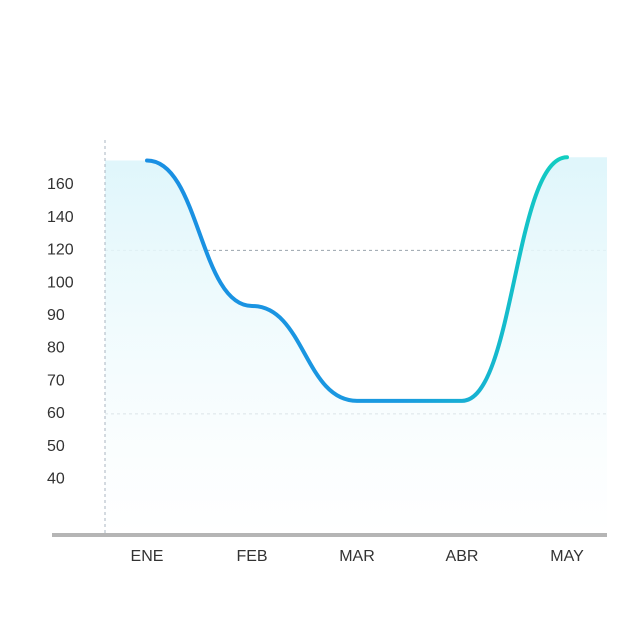 The image size is (640, 640). I want to click on x-tick-label: ABR, so click(462, 556).